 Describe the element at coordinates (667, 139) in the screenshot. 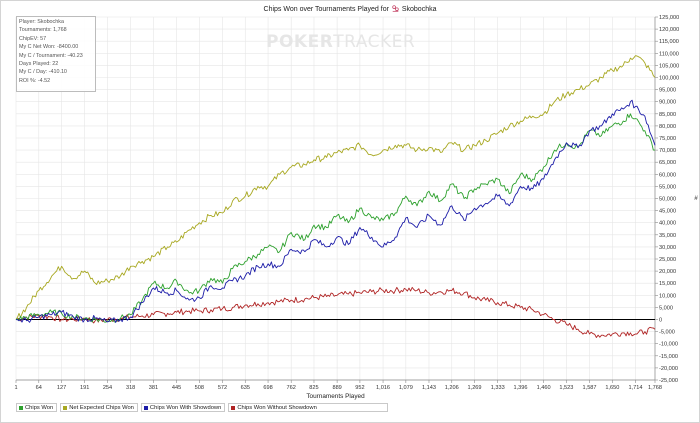

I see `y-tick-label: 75,000` at that location.